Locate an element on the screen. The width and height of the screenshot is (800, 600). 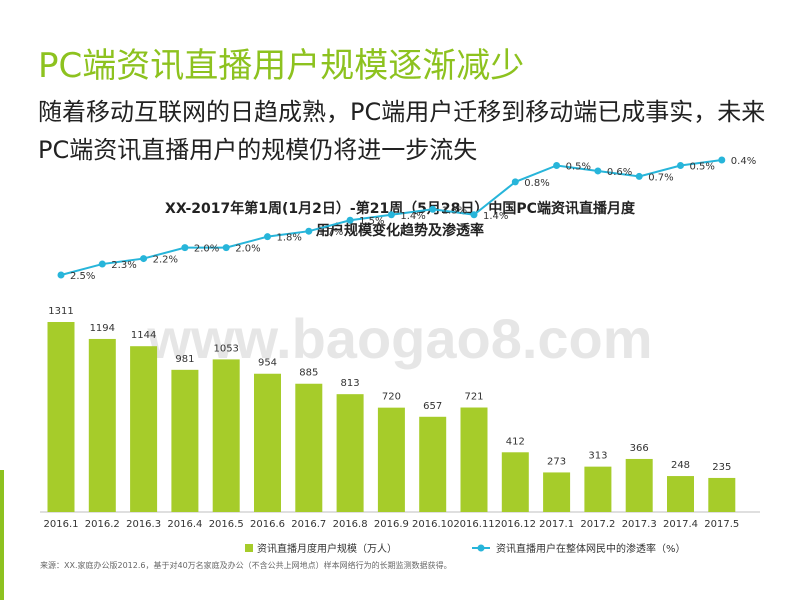
x-tick-label: 2016.6 is located at coordinates (267, 524).